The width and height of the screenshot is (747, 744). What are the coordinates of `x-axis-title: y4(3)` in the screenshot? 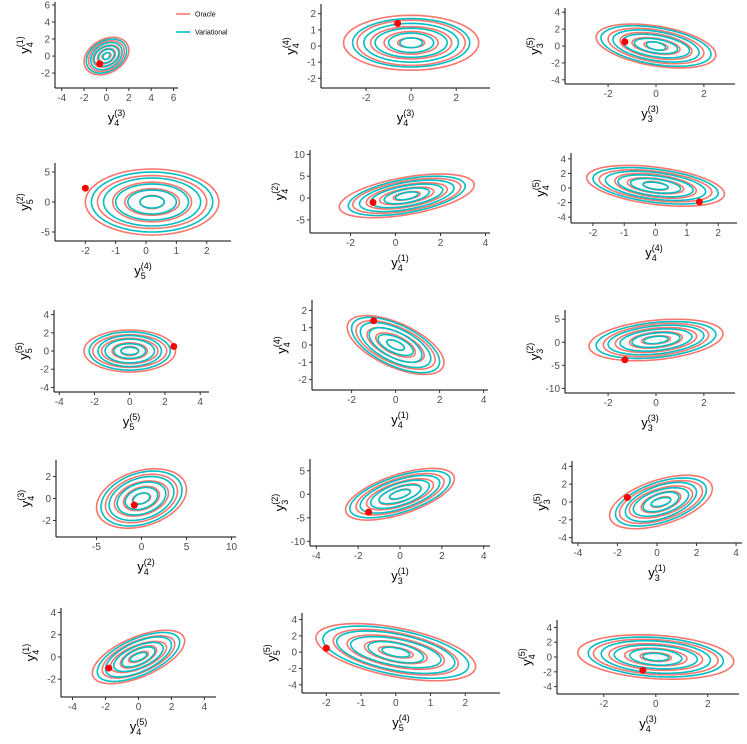 It's located at (117, 118).